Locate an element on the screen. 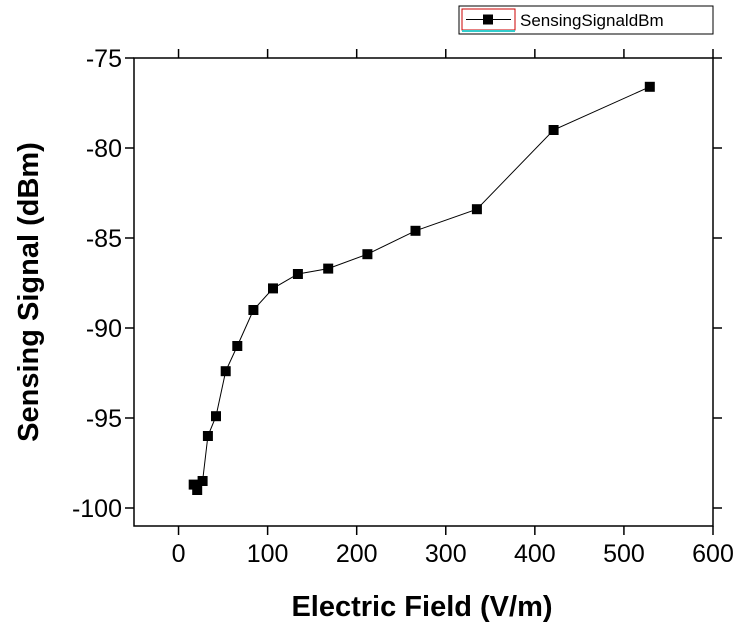 This screenshot has height=626, width=743. y-axis-title: Sensing Signal (dBm) is located at coordinates (29, 292).